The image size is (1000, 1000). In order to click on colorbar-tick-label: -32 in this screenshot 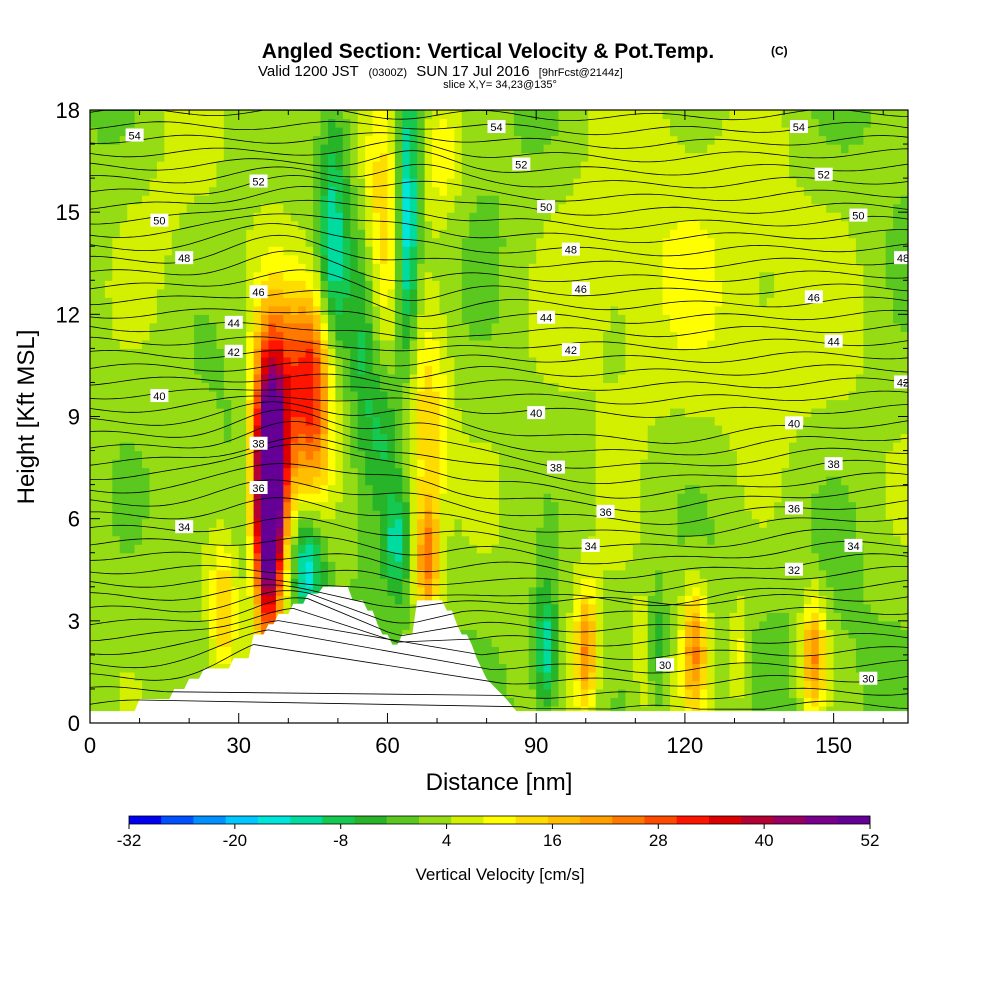, I will do `click(129, 840)`.